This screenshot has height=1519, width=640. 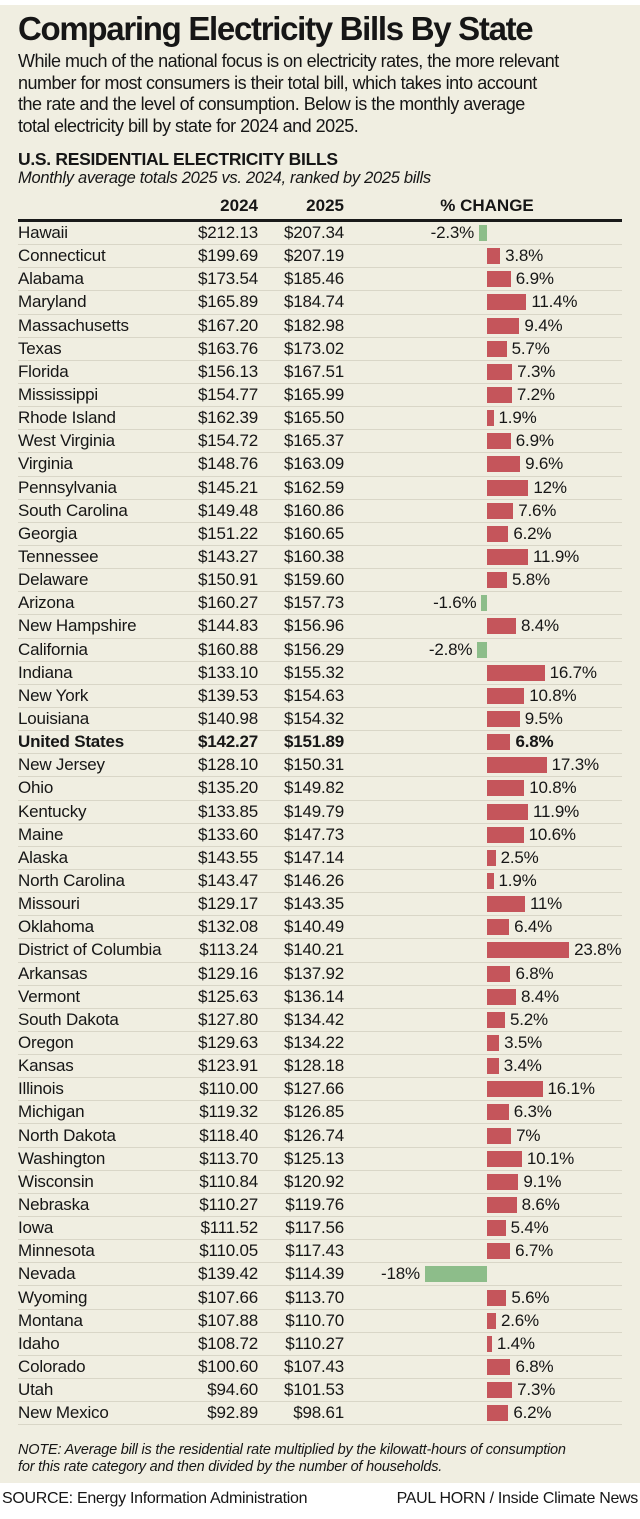 What do you see at coordinates (519, 857) in the screenshot?
I see `change-label: 2.5%` at bounding box center [519, 857].